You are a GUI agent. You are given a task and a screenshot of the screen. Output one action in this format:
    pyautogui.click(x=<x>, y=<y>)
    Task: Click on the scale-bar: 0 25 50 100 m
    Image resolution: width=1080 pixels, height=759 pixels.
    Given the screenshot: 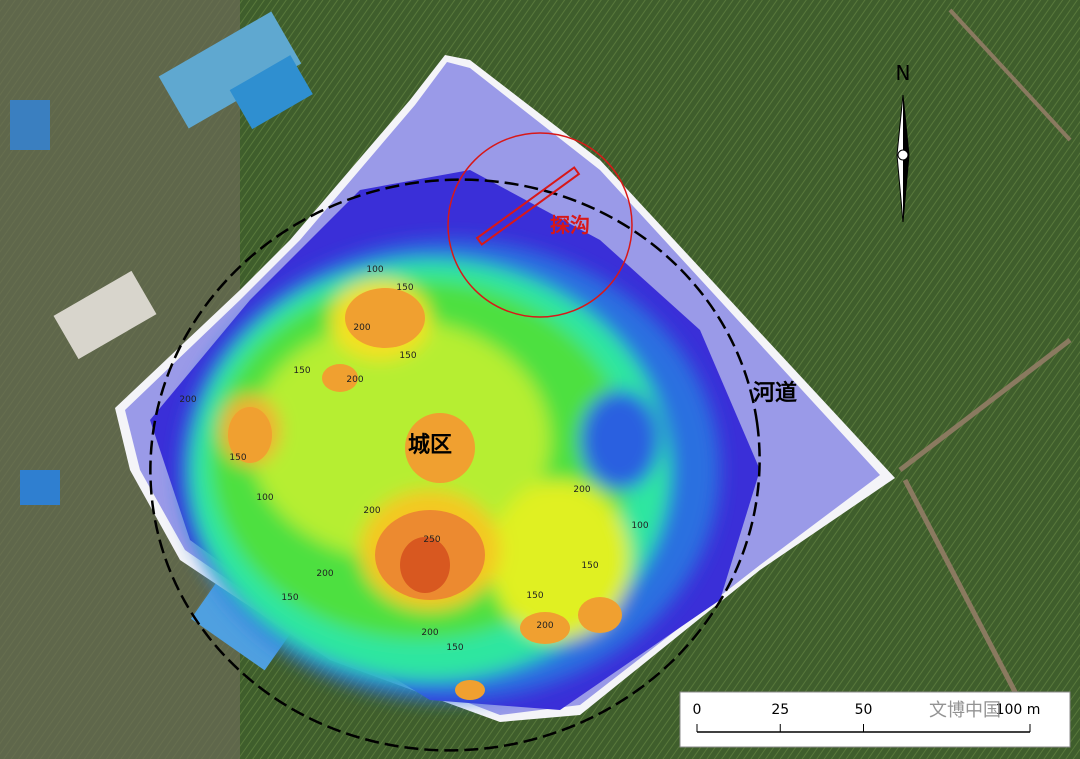 What is the action you would take?
    pyautogui.click(x=875, y=719)
    